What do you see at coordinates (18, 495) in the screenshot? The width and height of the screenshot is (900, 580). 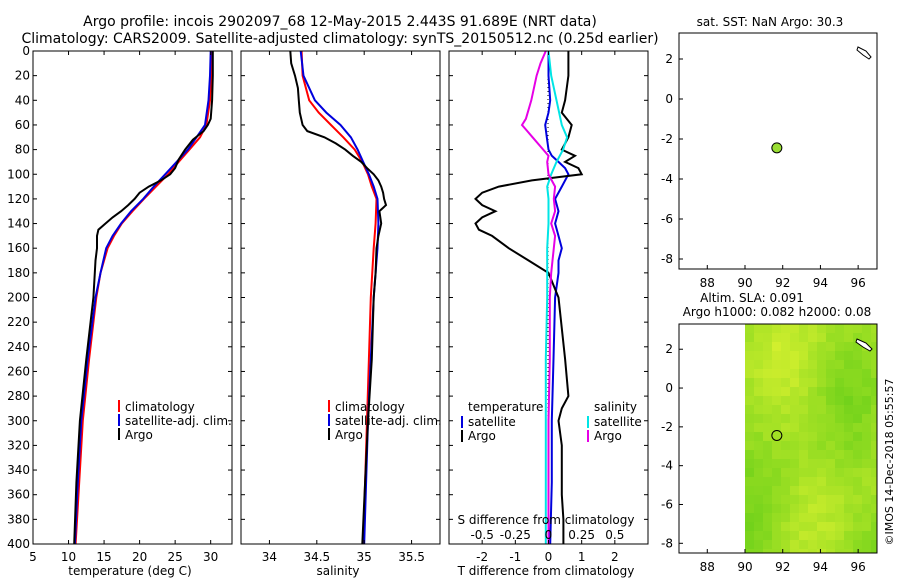 I see `y-tick-label: 360` at bounding box center [18, 495].